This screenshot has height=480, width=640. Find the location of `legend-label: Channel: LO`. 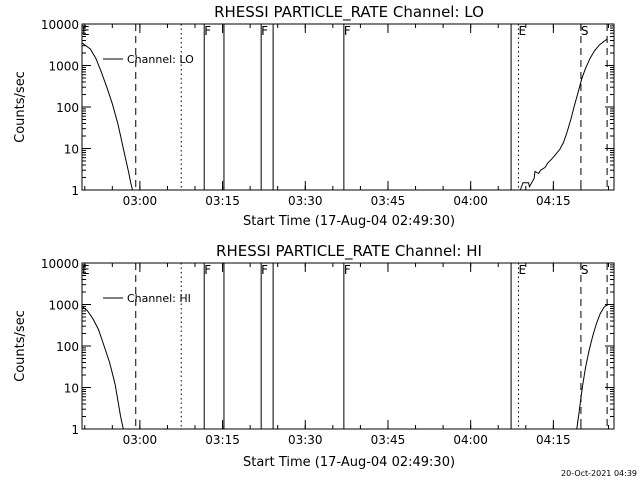

legend-label: Channel: LO is located at coordinates (160, 59).